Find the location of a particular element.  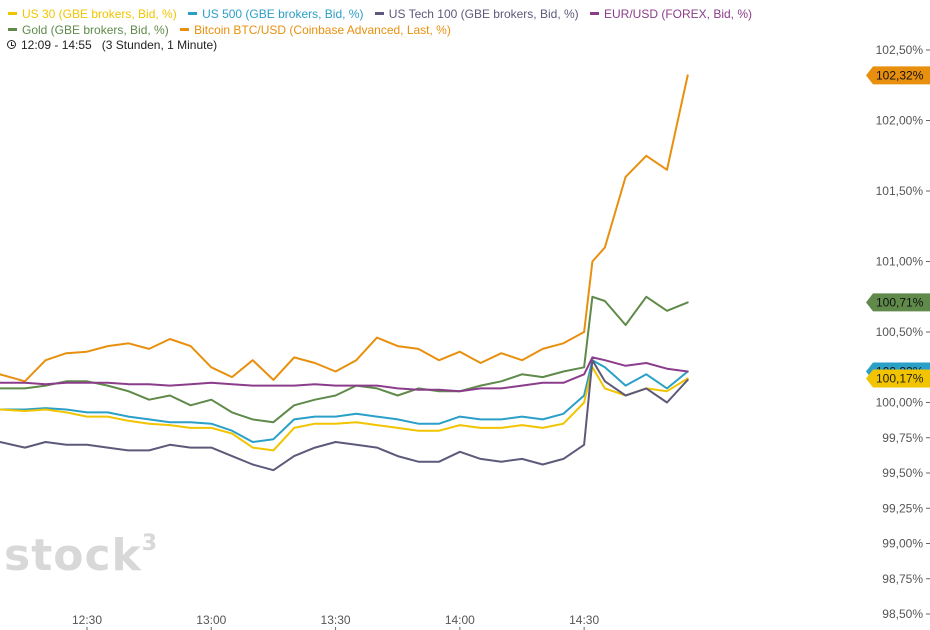

watermark-sup: 3 is located at coordinates (150, 544).